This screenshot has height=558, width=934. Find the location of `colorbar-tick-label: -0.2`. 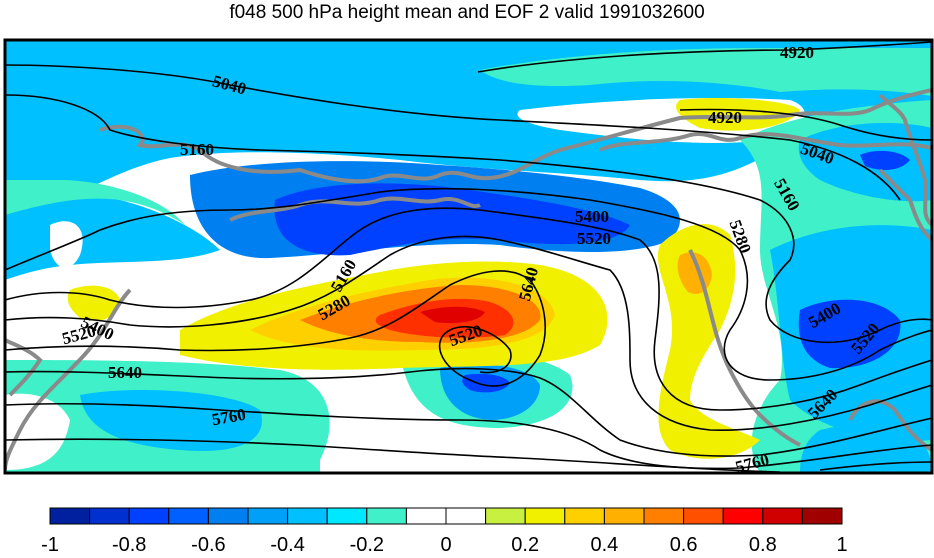

colorbar-tick-label: -0.2 is located at coordinates (367, 545).